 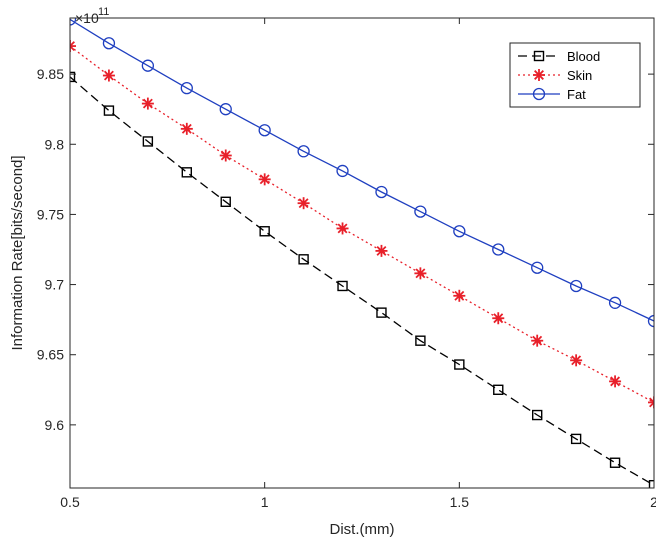 What do you see at coordinates (653, 502) in the screenshot?
I see `x-tick-label: 2` at bounding box center [653, 502].